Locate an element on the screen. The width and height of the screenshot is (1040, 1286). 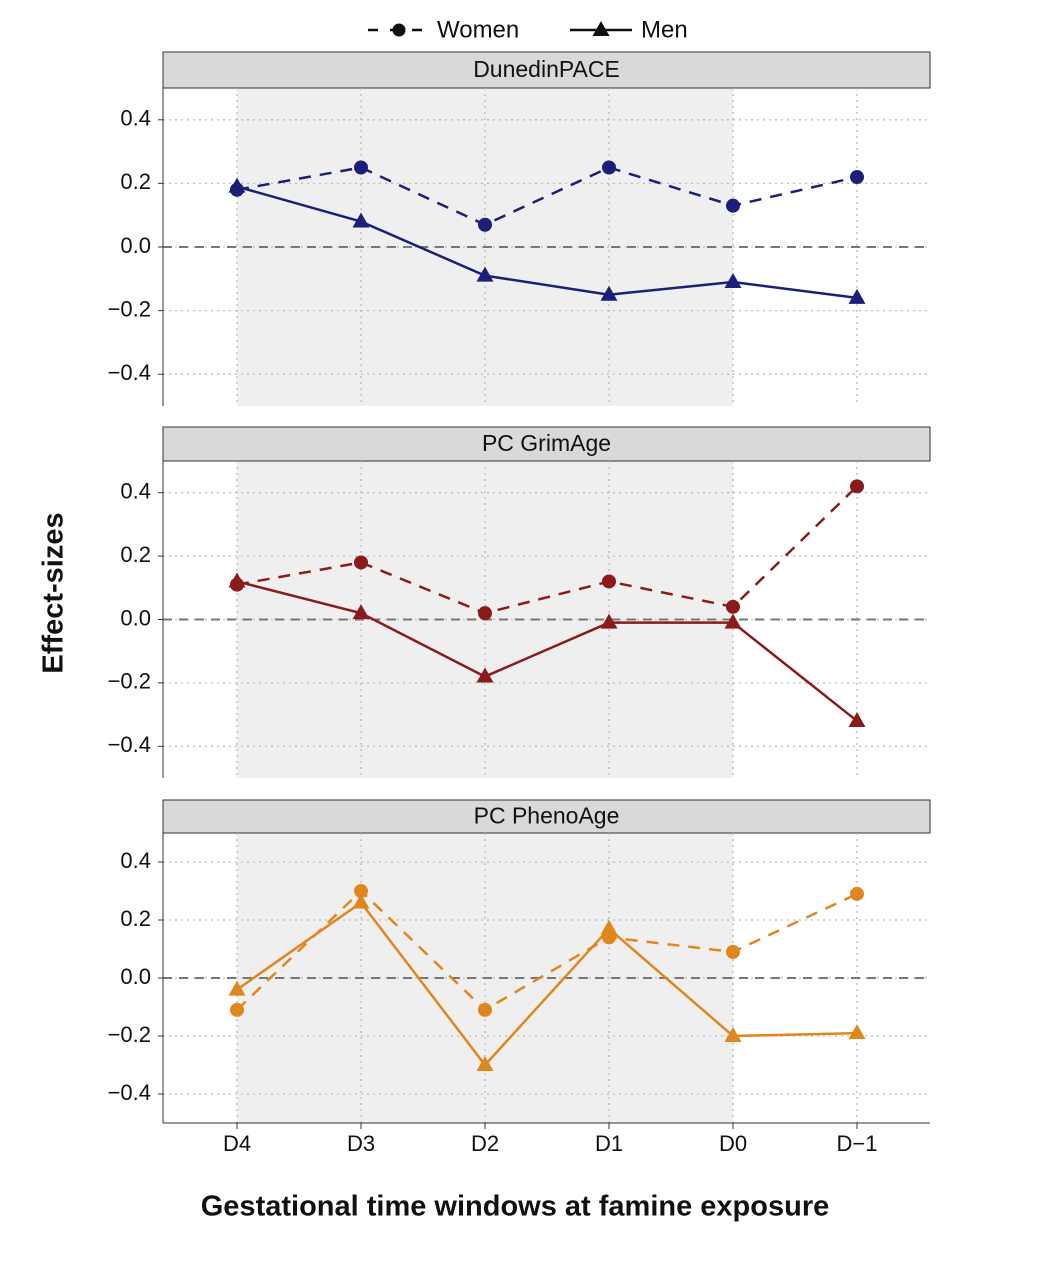
x-tick-label: D0 is located at coordinates (733, 1143).